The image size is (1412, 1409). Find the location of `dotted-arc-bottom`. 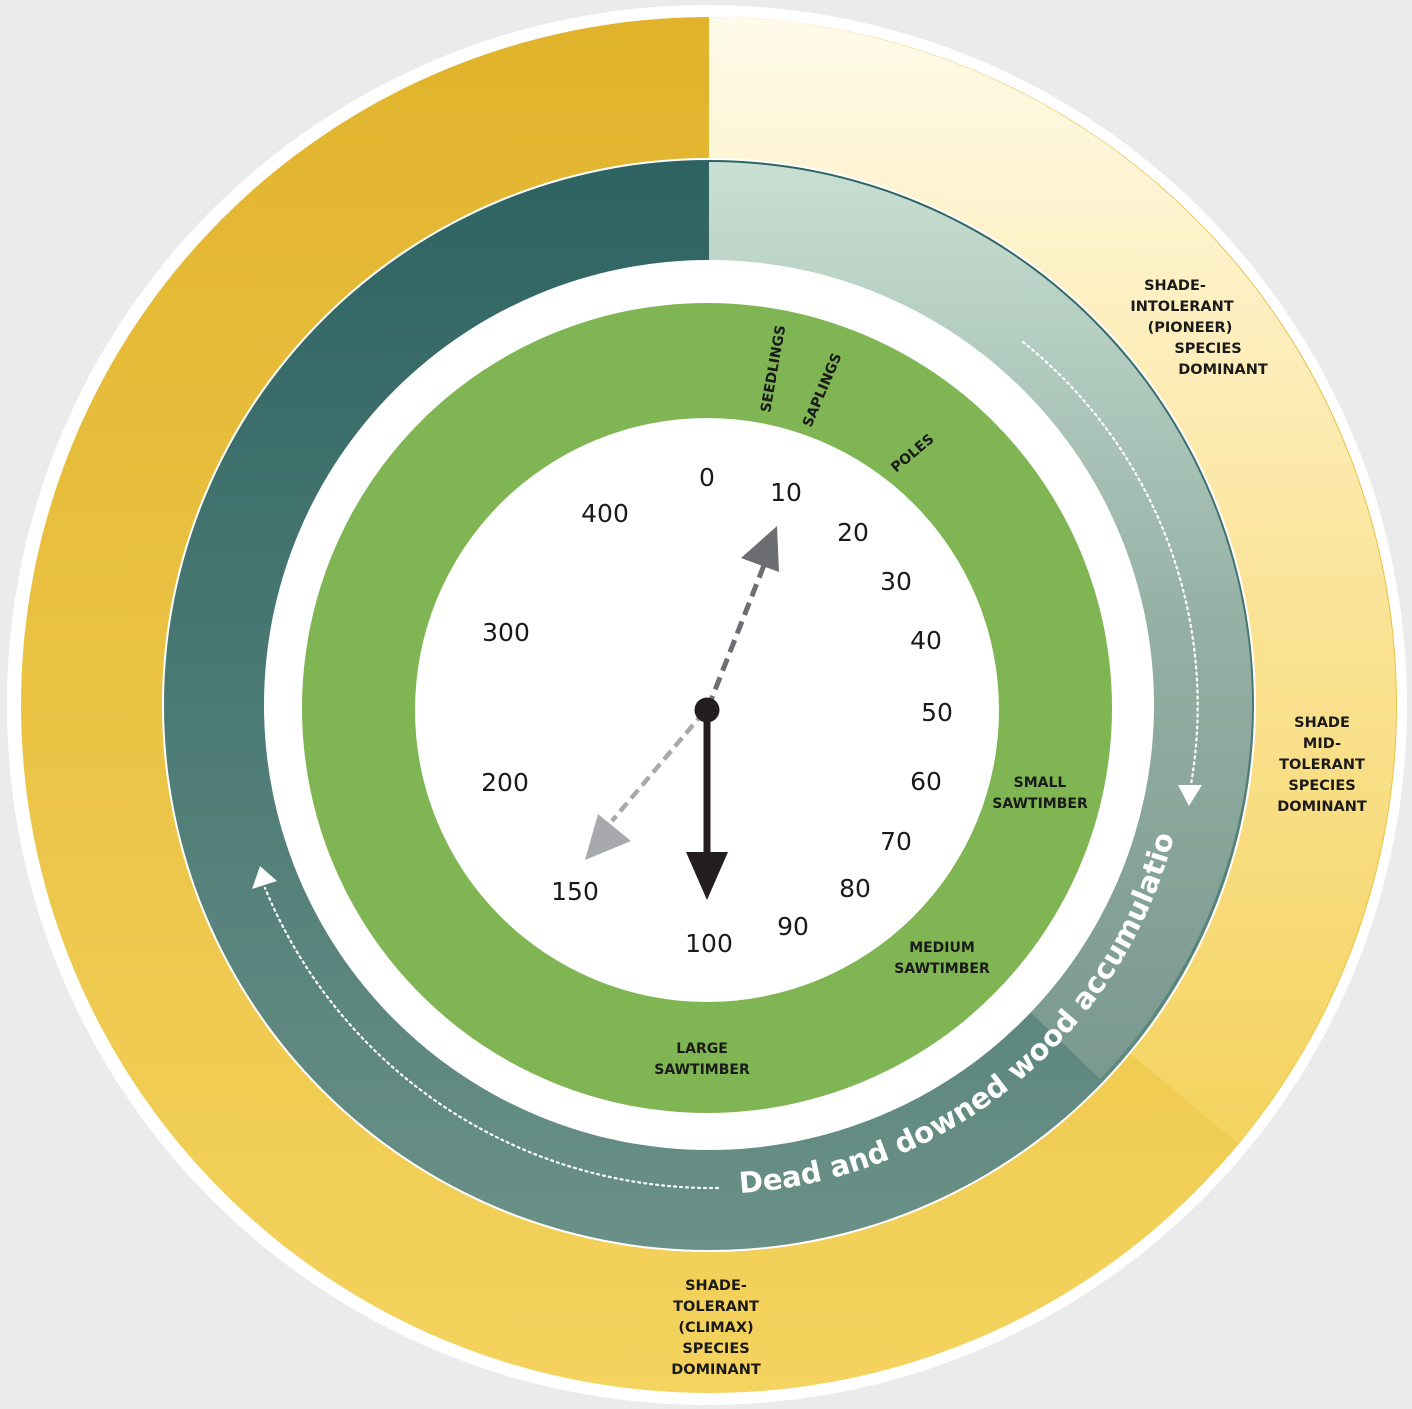

dotted-arc-bottom is located at coordinates (491, 1038).